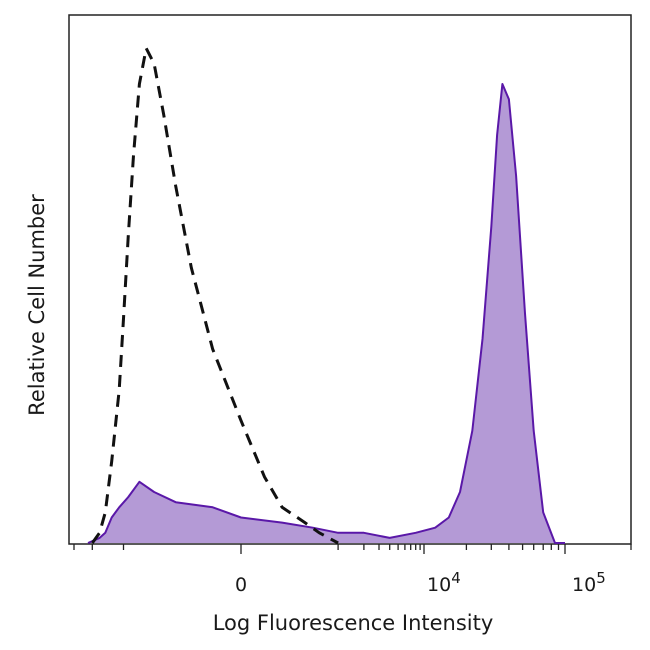 This screenshot has height=650, width=650. Describe the element at coordinates (37, 305) in the screenshot. I see `y-axis-title: Relative Cell Number` at that location.